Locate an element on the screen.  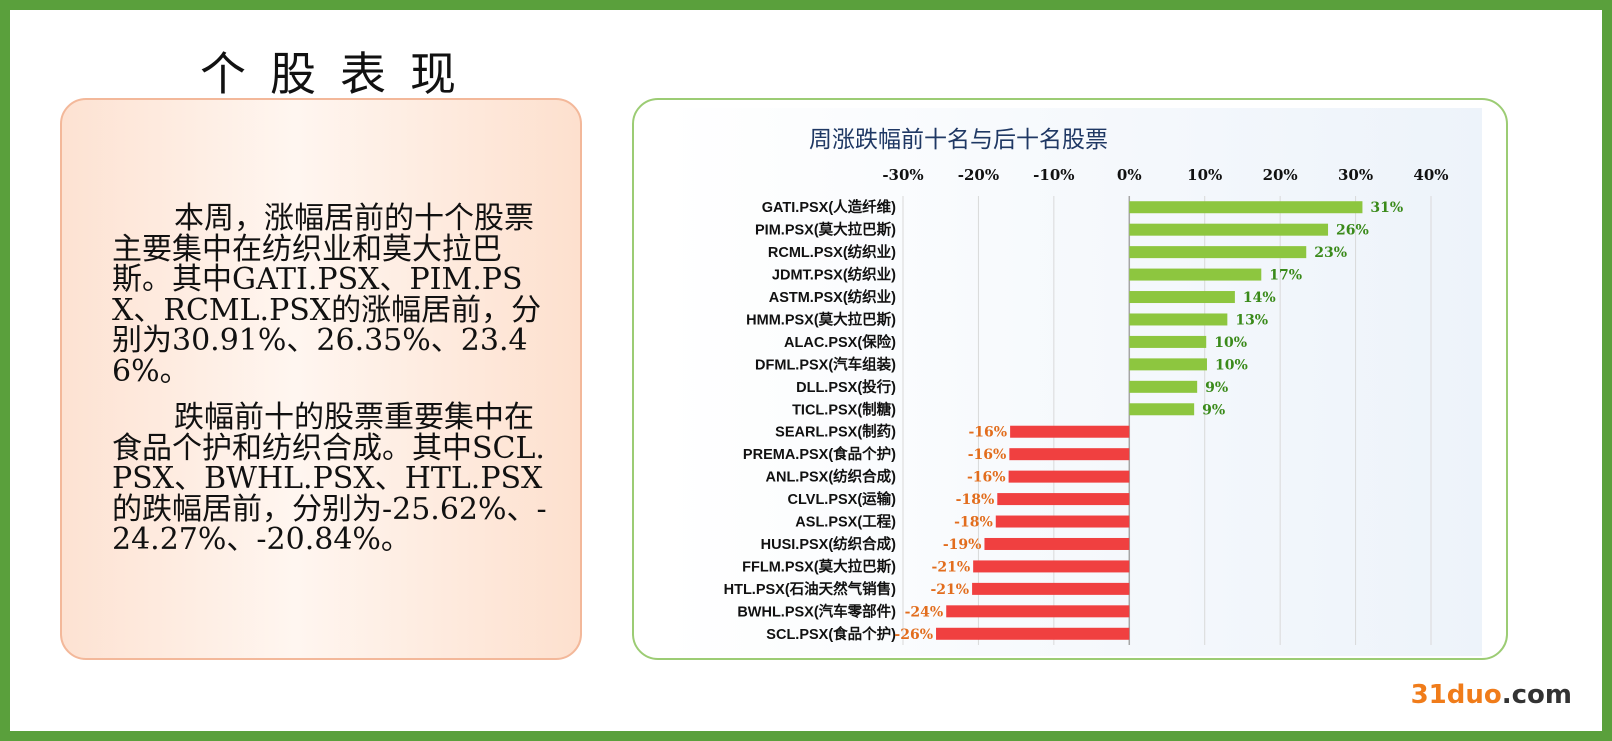
x-tick-label: 40% is located at coordinates (1430, 175).